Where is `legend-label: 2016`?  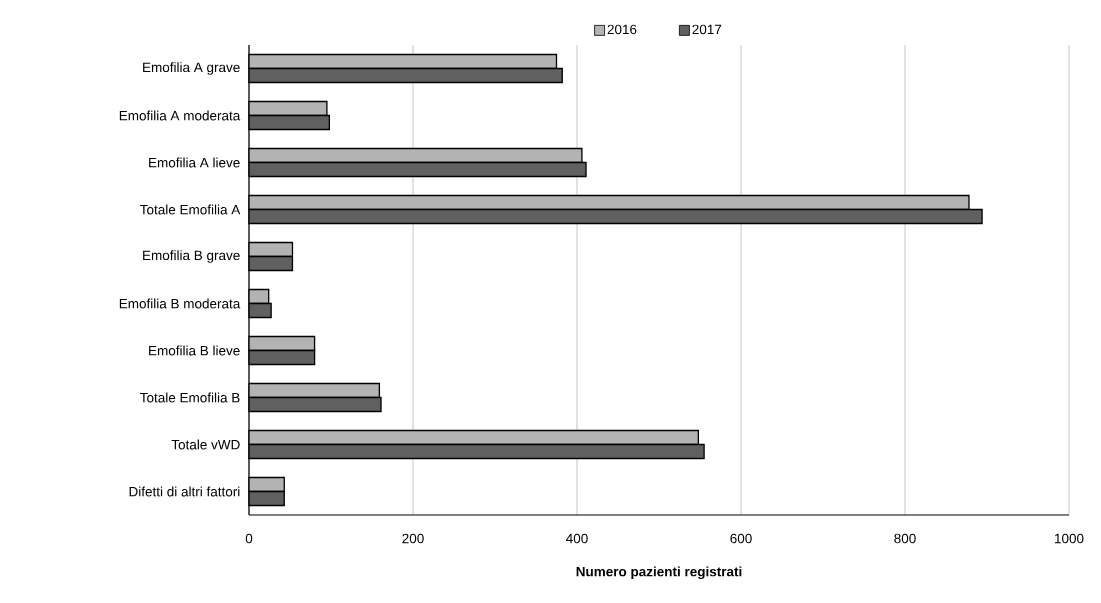 legend-label: 2016 is located at coordinates (622, 29).